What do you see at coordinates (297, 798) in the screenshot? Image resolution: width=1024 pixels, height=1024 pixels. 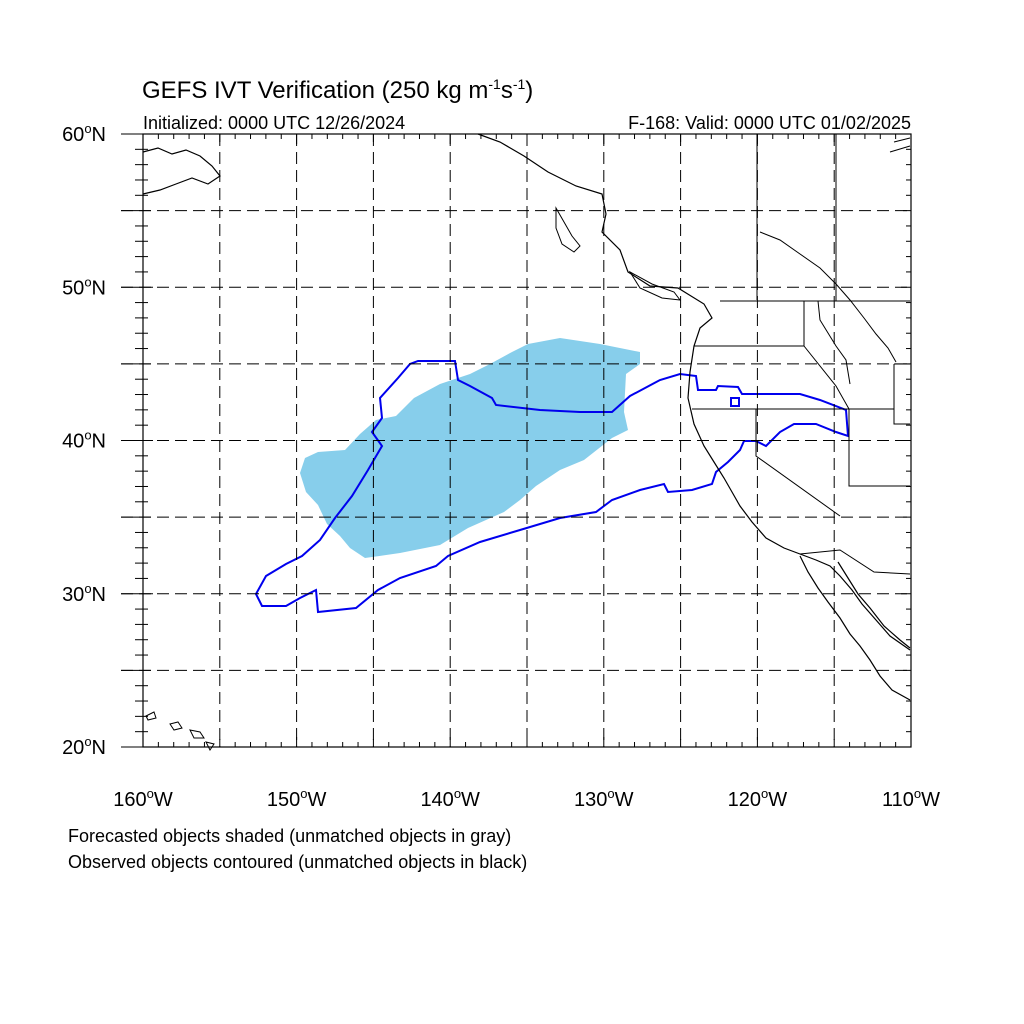 I see `lon-tick-label: 150oW` at bounding box center [297, 798].